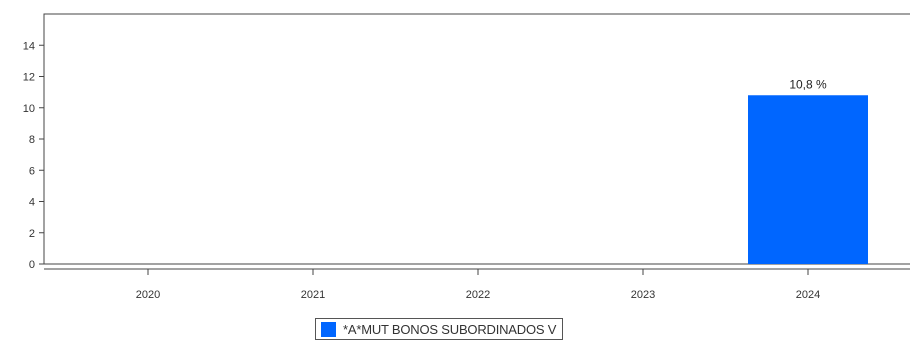  What do you see at coordinates (328, 329) in the screenshot?
I see `legend-swatch` at bounding box center [328, 329].